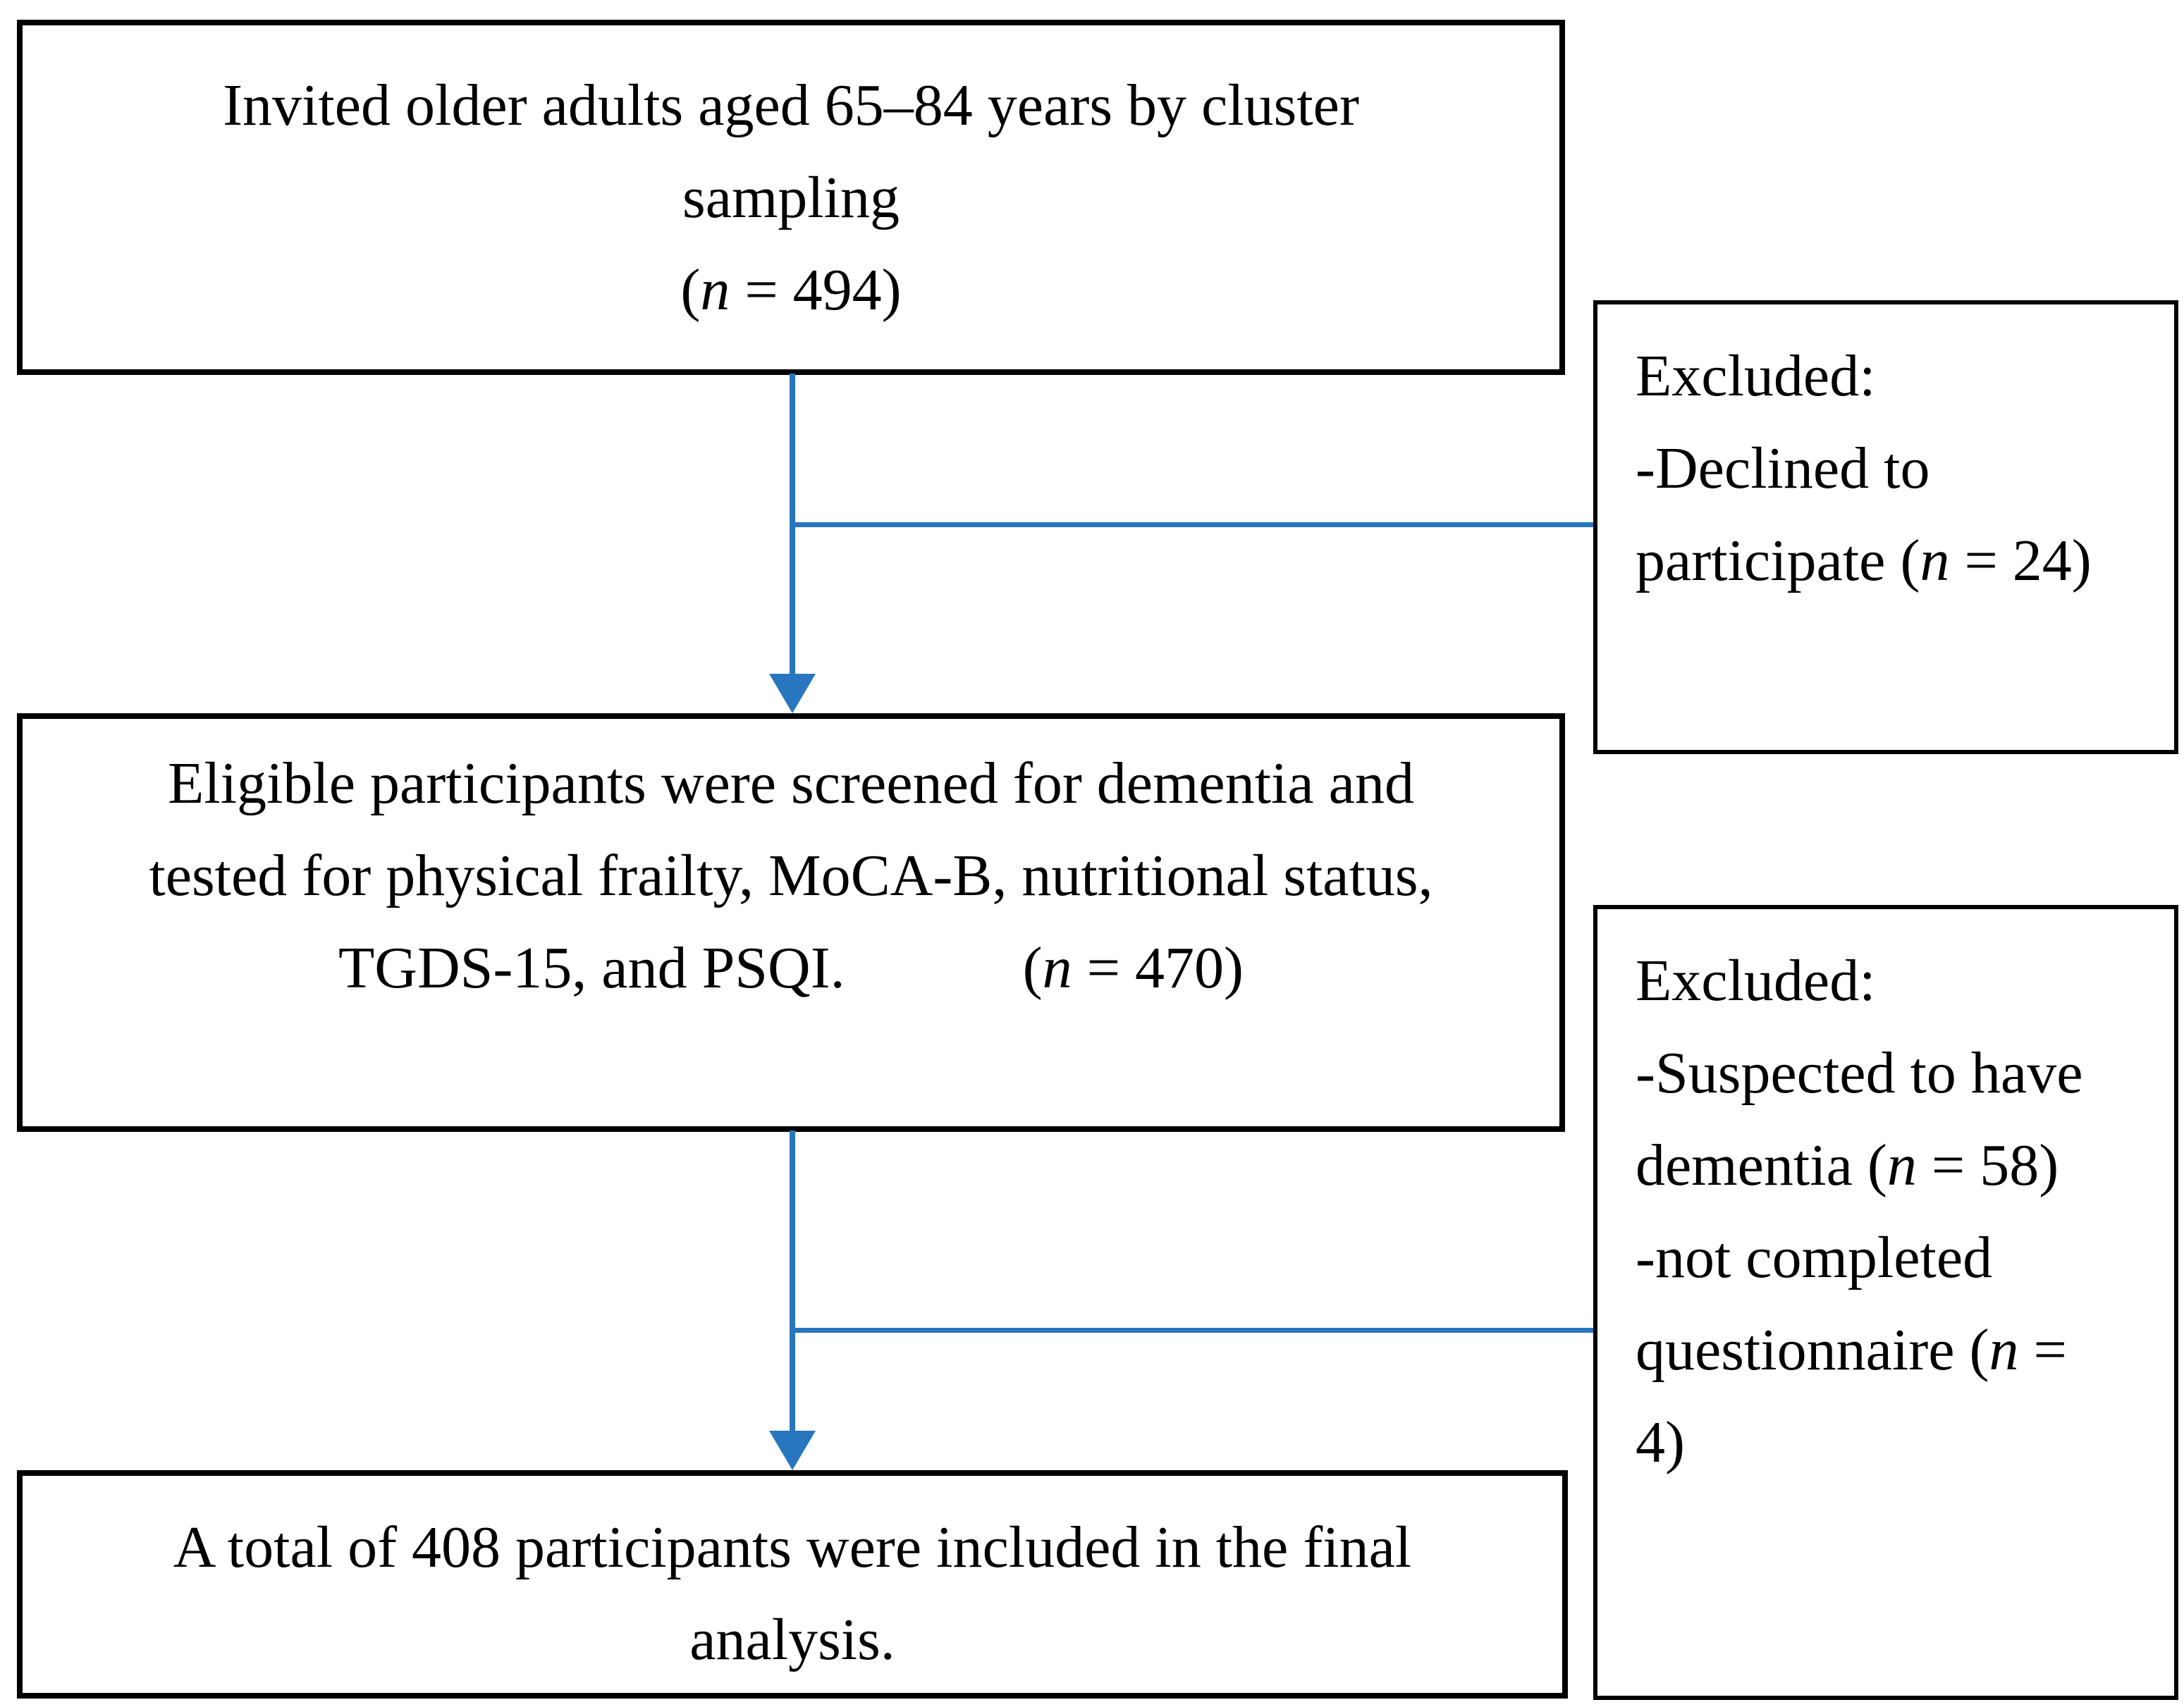  I want to click on text-line: questionnaire (n =, so click(1851, 1350).